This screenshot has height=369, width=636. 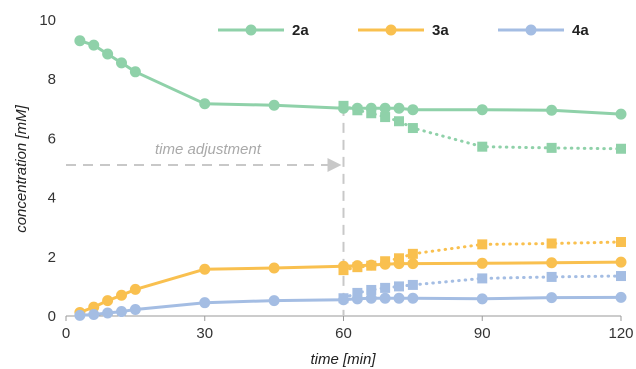 What do you see at coordinates (208, 149) in the screenshot?
I see `annotation-text: time adjustment` at bounding box center [208, 149].